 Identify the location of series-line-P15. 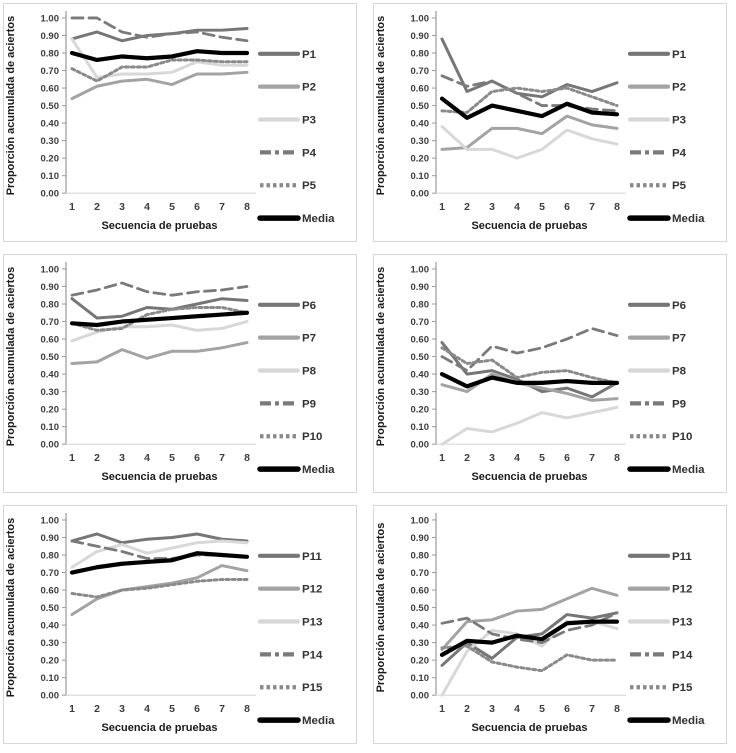
(529, 658).